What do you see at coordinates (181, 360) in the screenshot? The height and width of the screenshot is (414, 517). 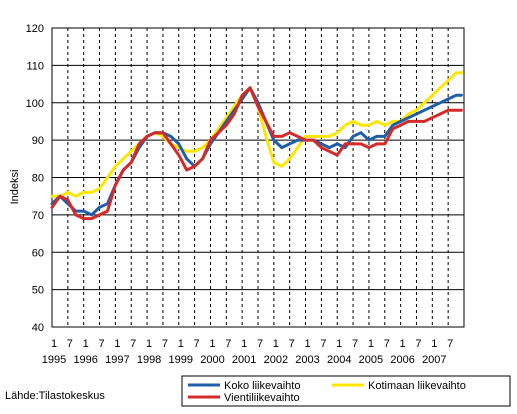 I see `x-tick-year: 1999` at bounding box center [181, 360].